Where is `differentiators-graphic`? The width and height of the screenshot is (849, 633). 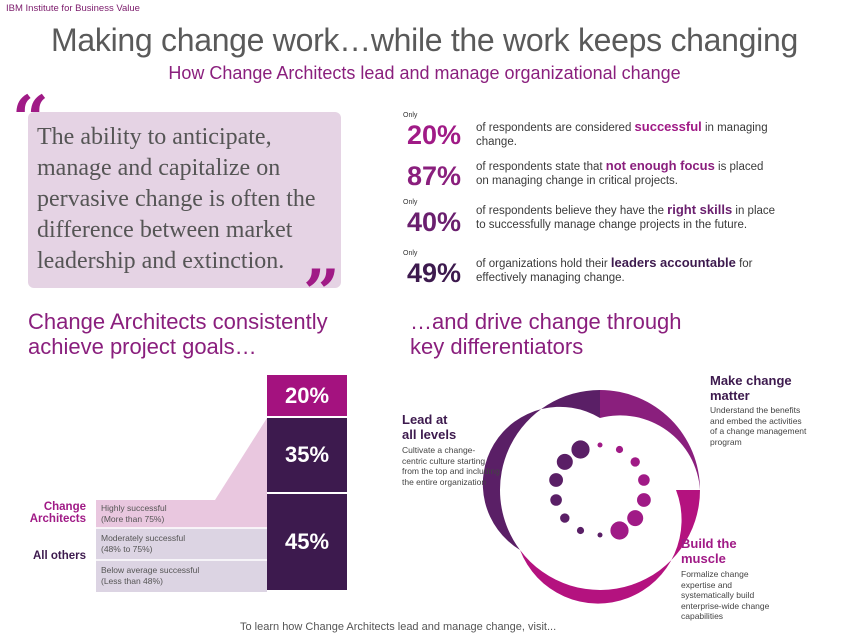 differentiators-graphic is located at coordinates (591, 497).